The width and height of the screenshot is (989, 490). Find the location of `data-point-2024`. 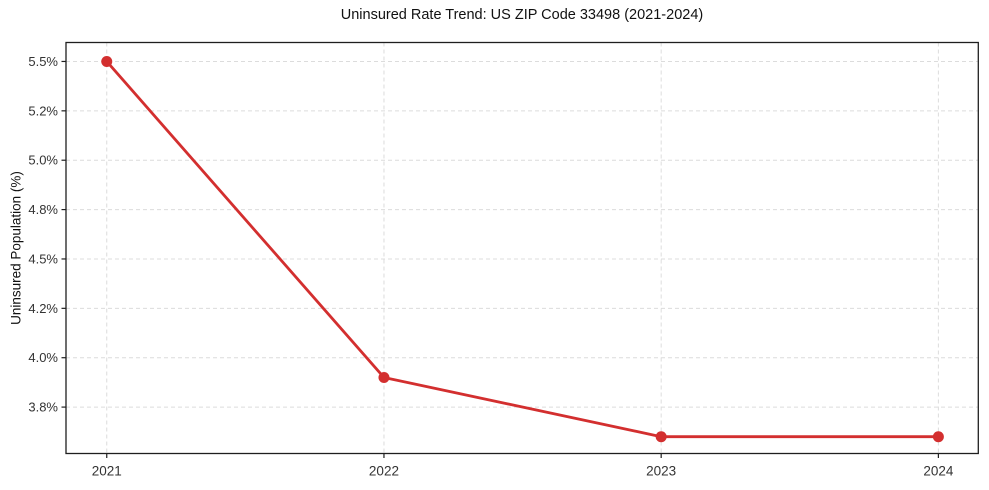

data-point-2024 is located at coordinates (938, 437).